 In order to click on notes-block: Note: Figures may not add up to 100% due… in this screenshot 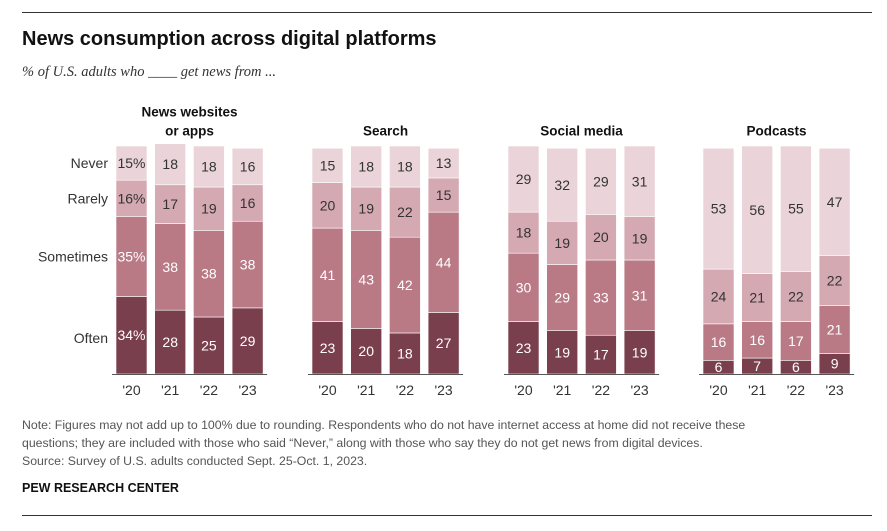, I will do `click(447, 443)`.